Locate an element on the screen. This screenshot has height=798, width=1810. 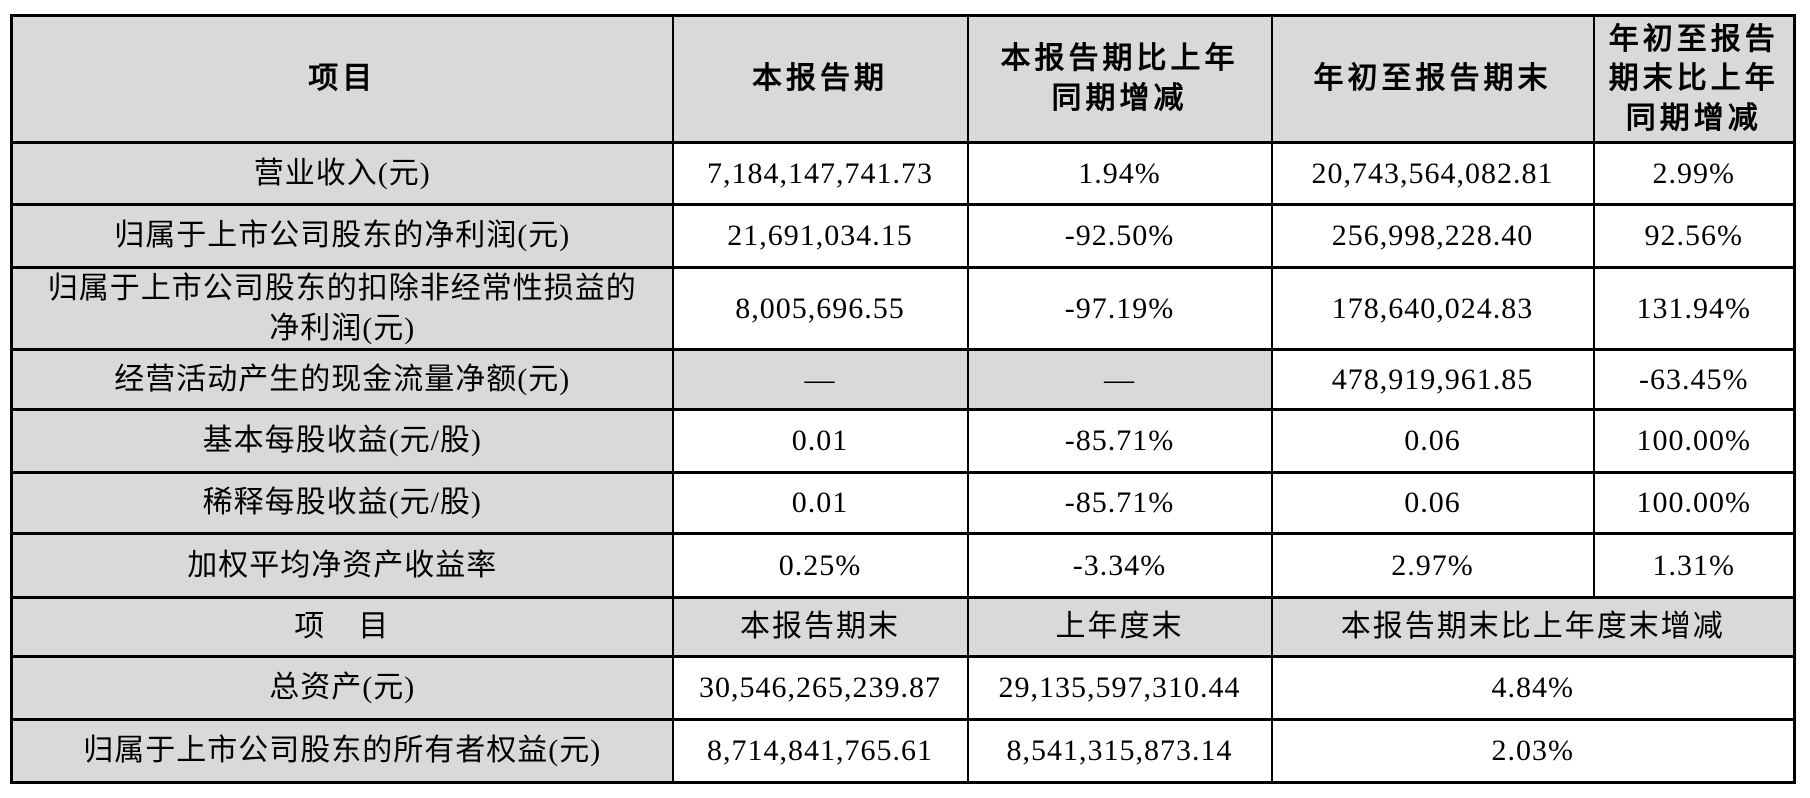
table-row: 稀释每股收益(元/股) 0.01 -85.71% 0.06 100.00% is located at coordinates (903, 503).